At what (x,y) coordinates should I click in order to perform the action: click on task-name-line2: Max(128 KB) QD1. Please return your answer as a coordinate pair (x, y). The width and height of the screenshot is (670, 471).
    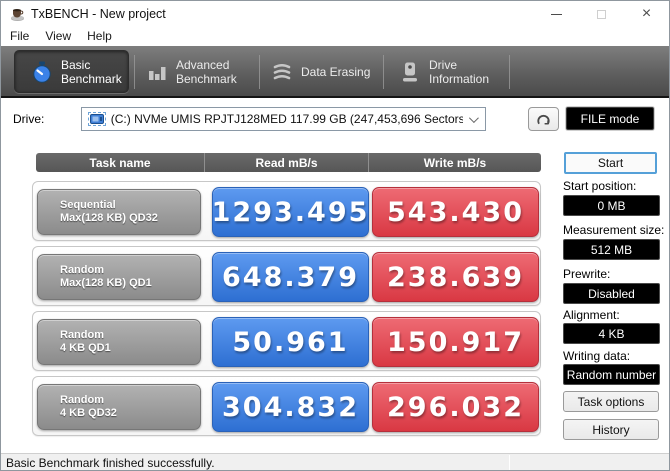
    Looking at the image, I should click on (106, 283).